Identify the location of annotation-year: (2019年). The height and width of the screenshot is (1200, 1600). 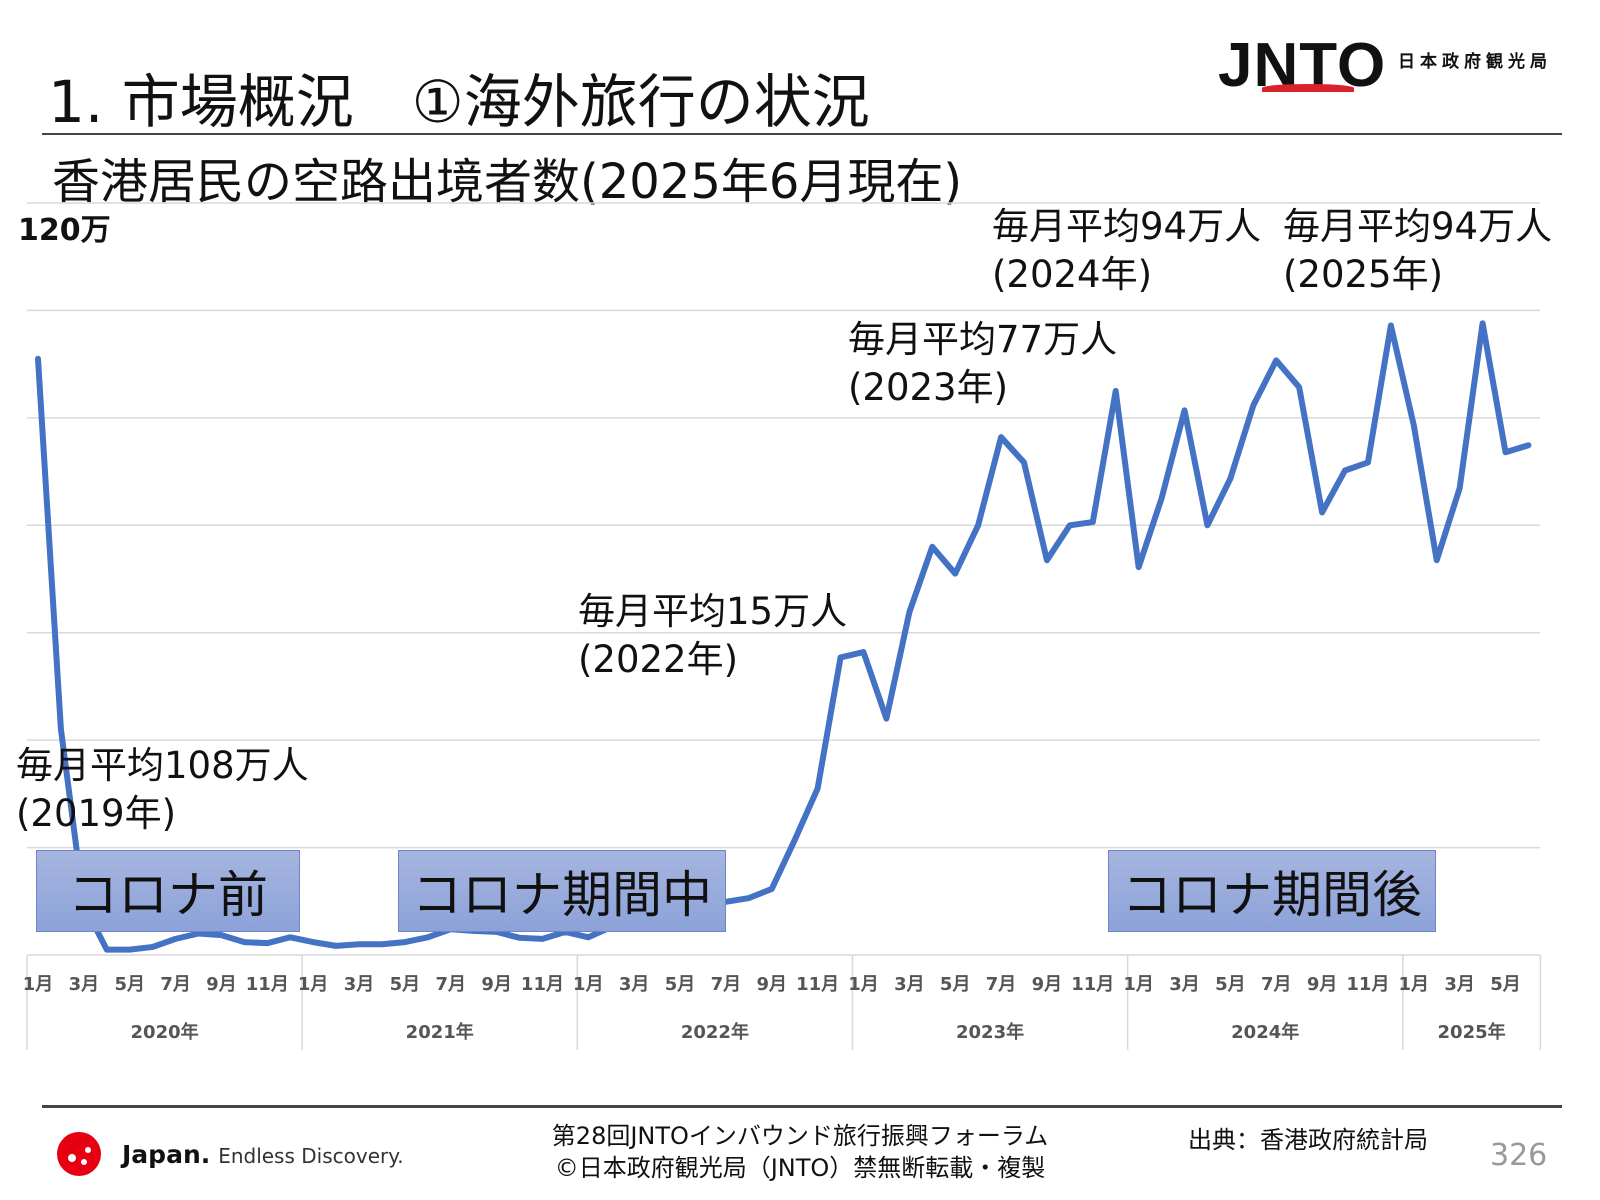
(96, 813).